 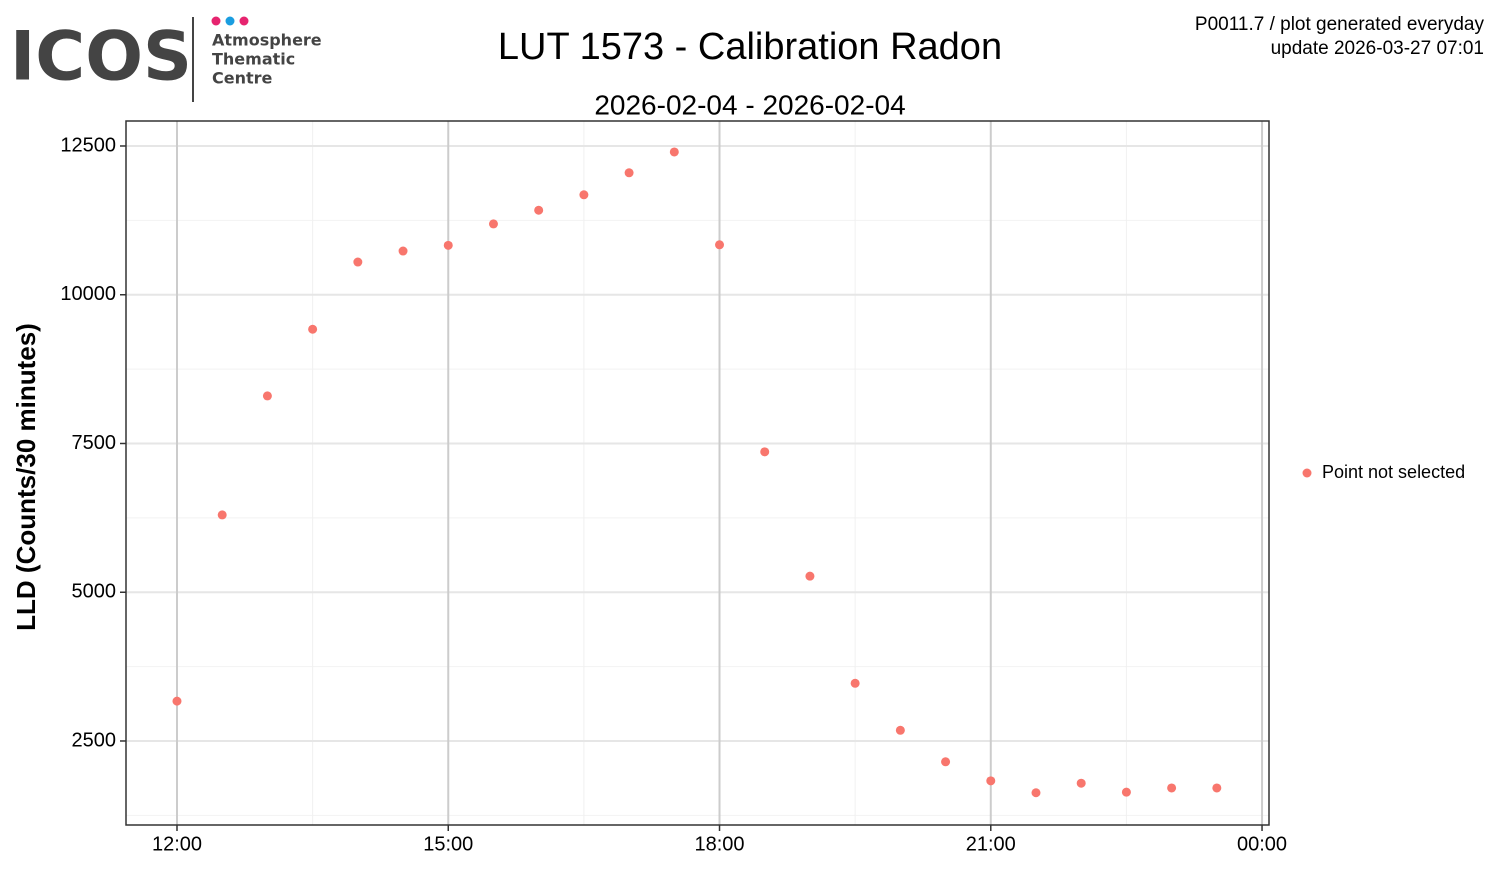 What do you see at coordinates (177, 844) in the screenshot?
I see `x-tick-label: 12:00` at bounding box center [177, 844].